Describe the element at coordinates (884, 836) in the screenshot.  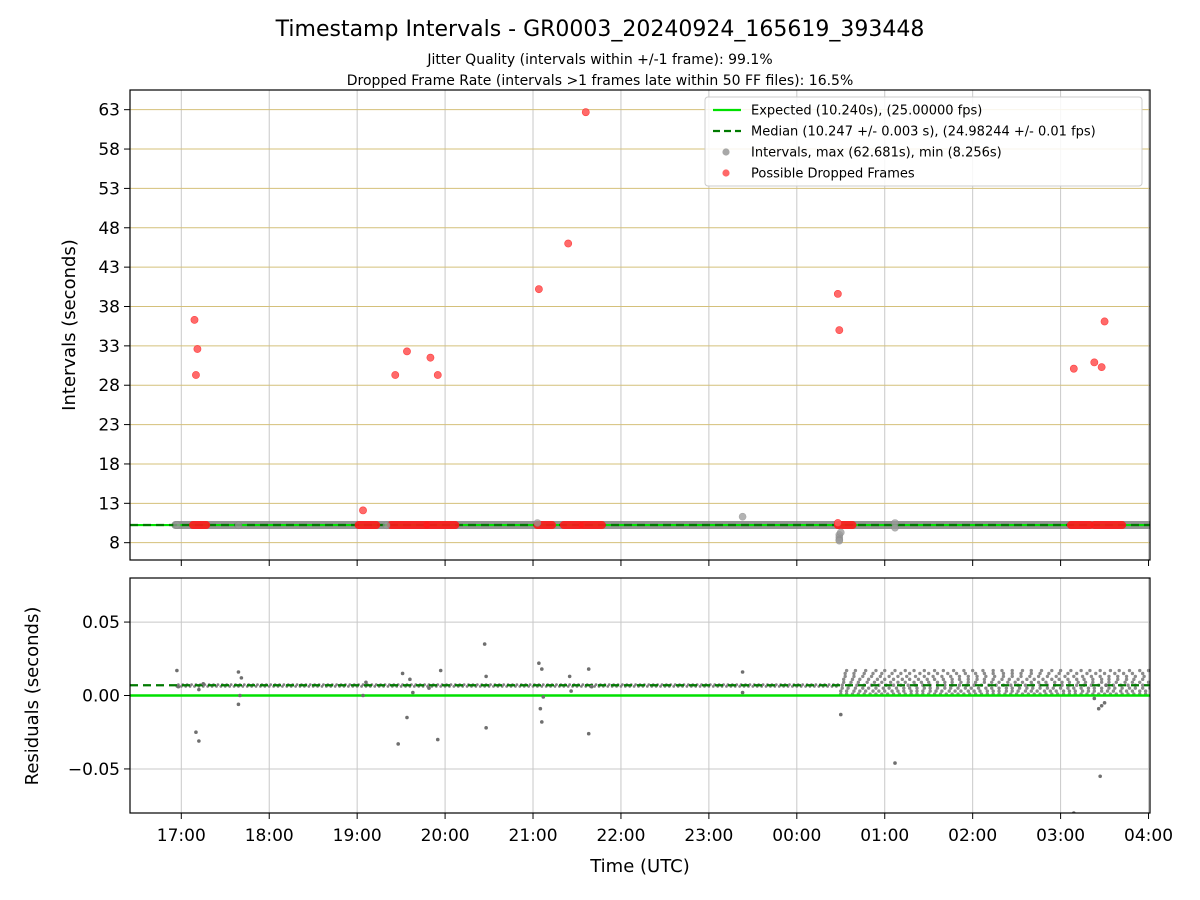
I see `x-tick-label: 01:00` at that location.